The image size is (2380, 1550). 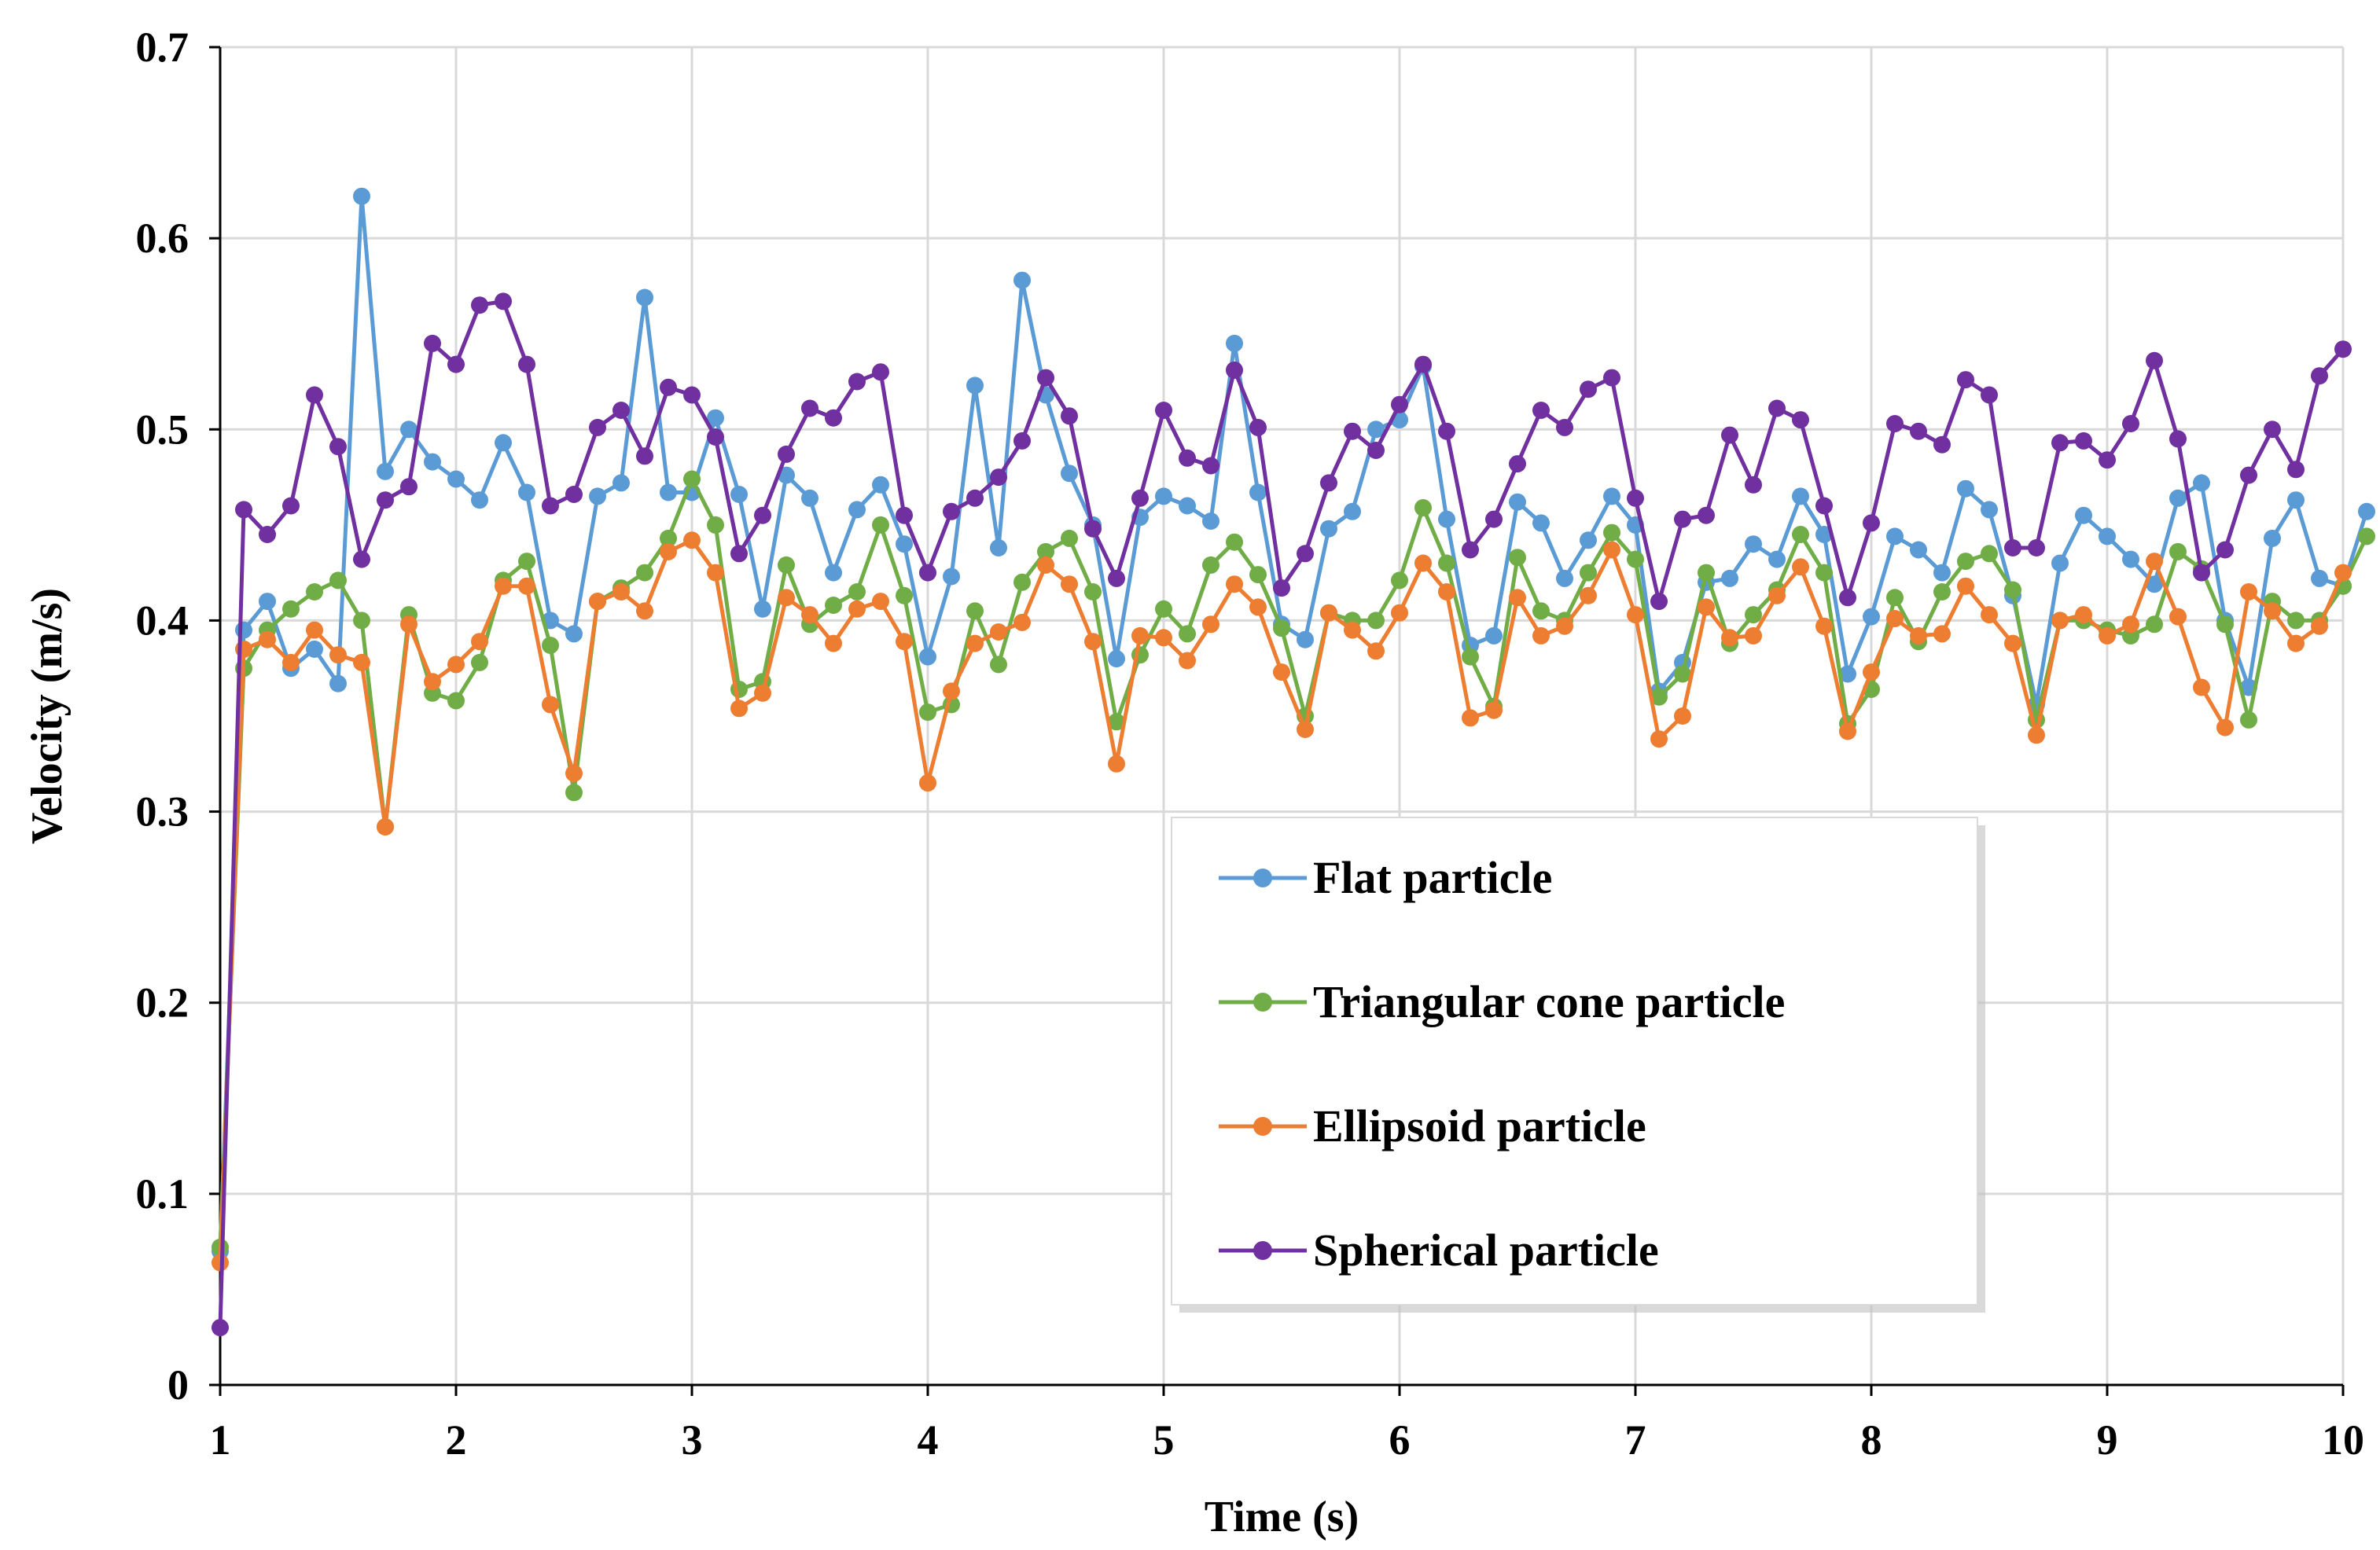 What do you see at coordinates (1549, 1002) in the screenshot?
I see `legend-label: Triangular cone particle` at bounding box center [1549, 1002].